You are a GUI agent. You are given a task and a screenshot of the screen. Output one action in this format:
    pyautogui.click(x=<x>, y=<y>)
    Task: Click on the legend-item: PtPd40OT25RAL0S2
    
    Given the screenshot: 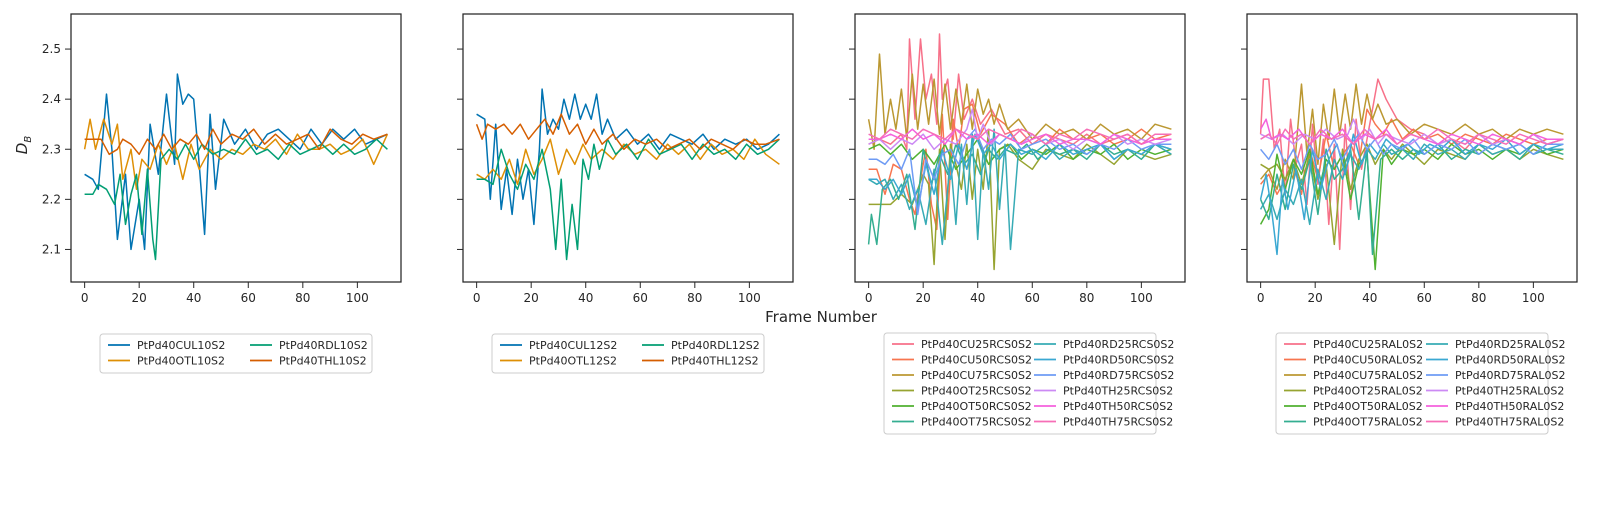 What is the action you would take?
    pyautogui.click(x=1353, y=391)
    